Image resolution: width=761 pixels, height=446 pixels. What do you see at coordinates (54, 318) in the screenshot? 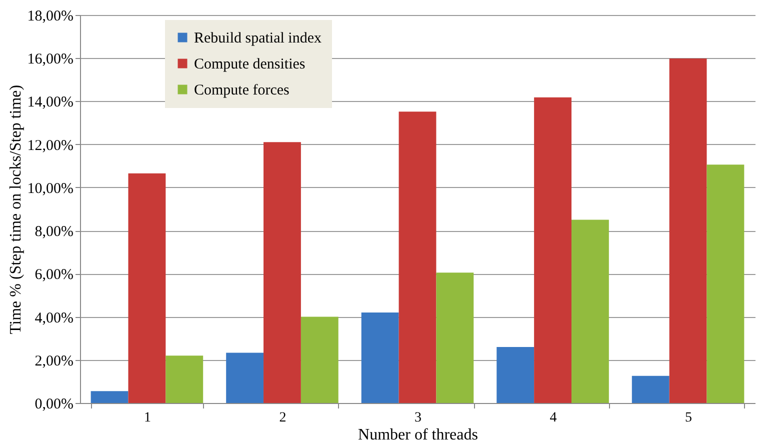
I see `y-tick-label: 4,00%` at bounding box center [54, 318].